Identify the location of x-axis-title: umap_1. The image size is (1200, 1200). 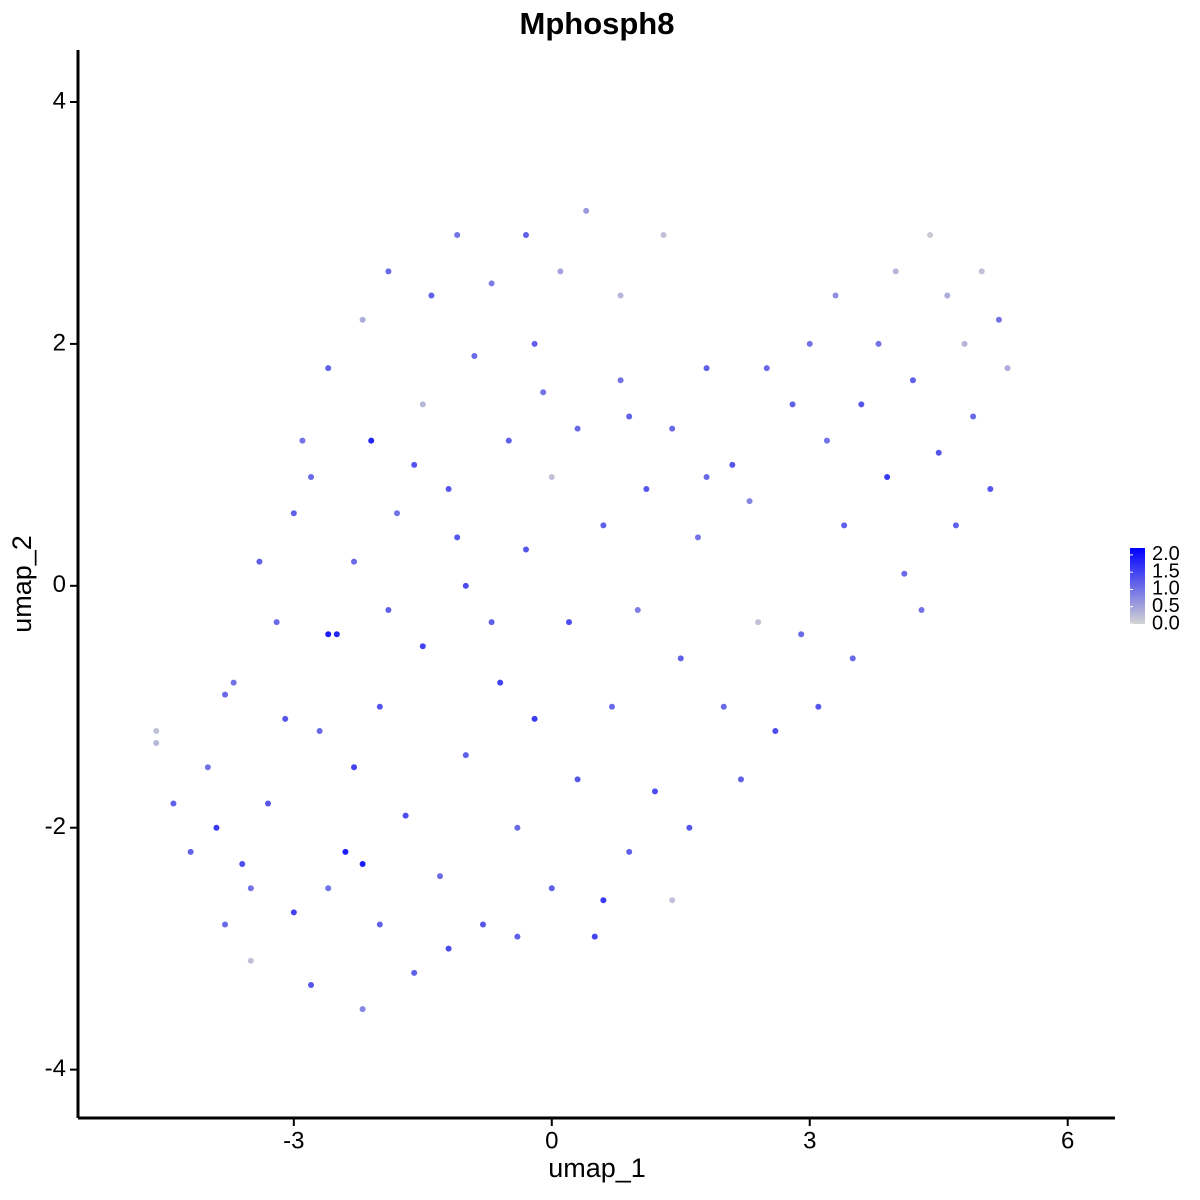
(597, 1168).